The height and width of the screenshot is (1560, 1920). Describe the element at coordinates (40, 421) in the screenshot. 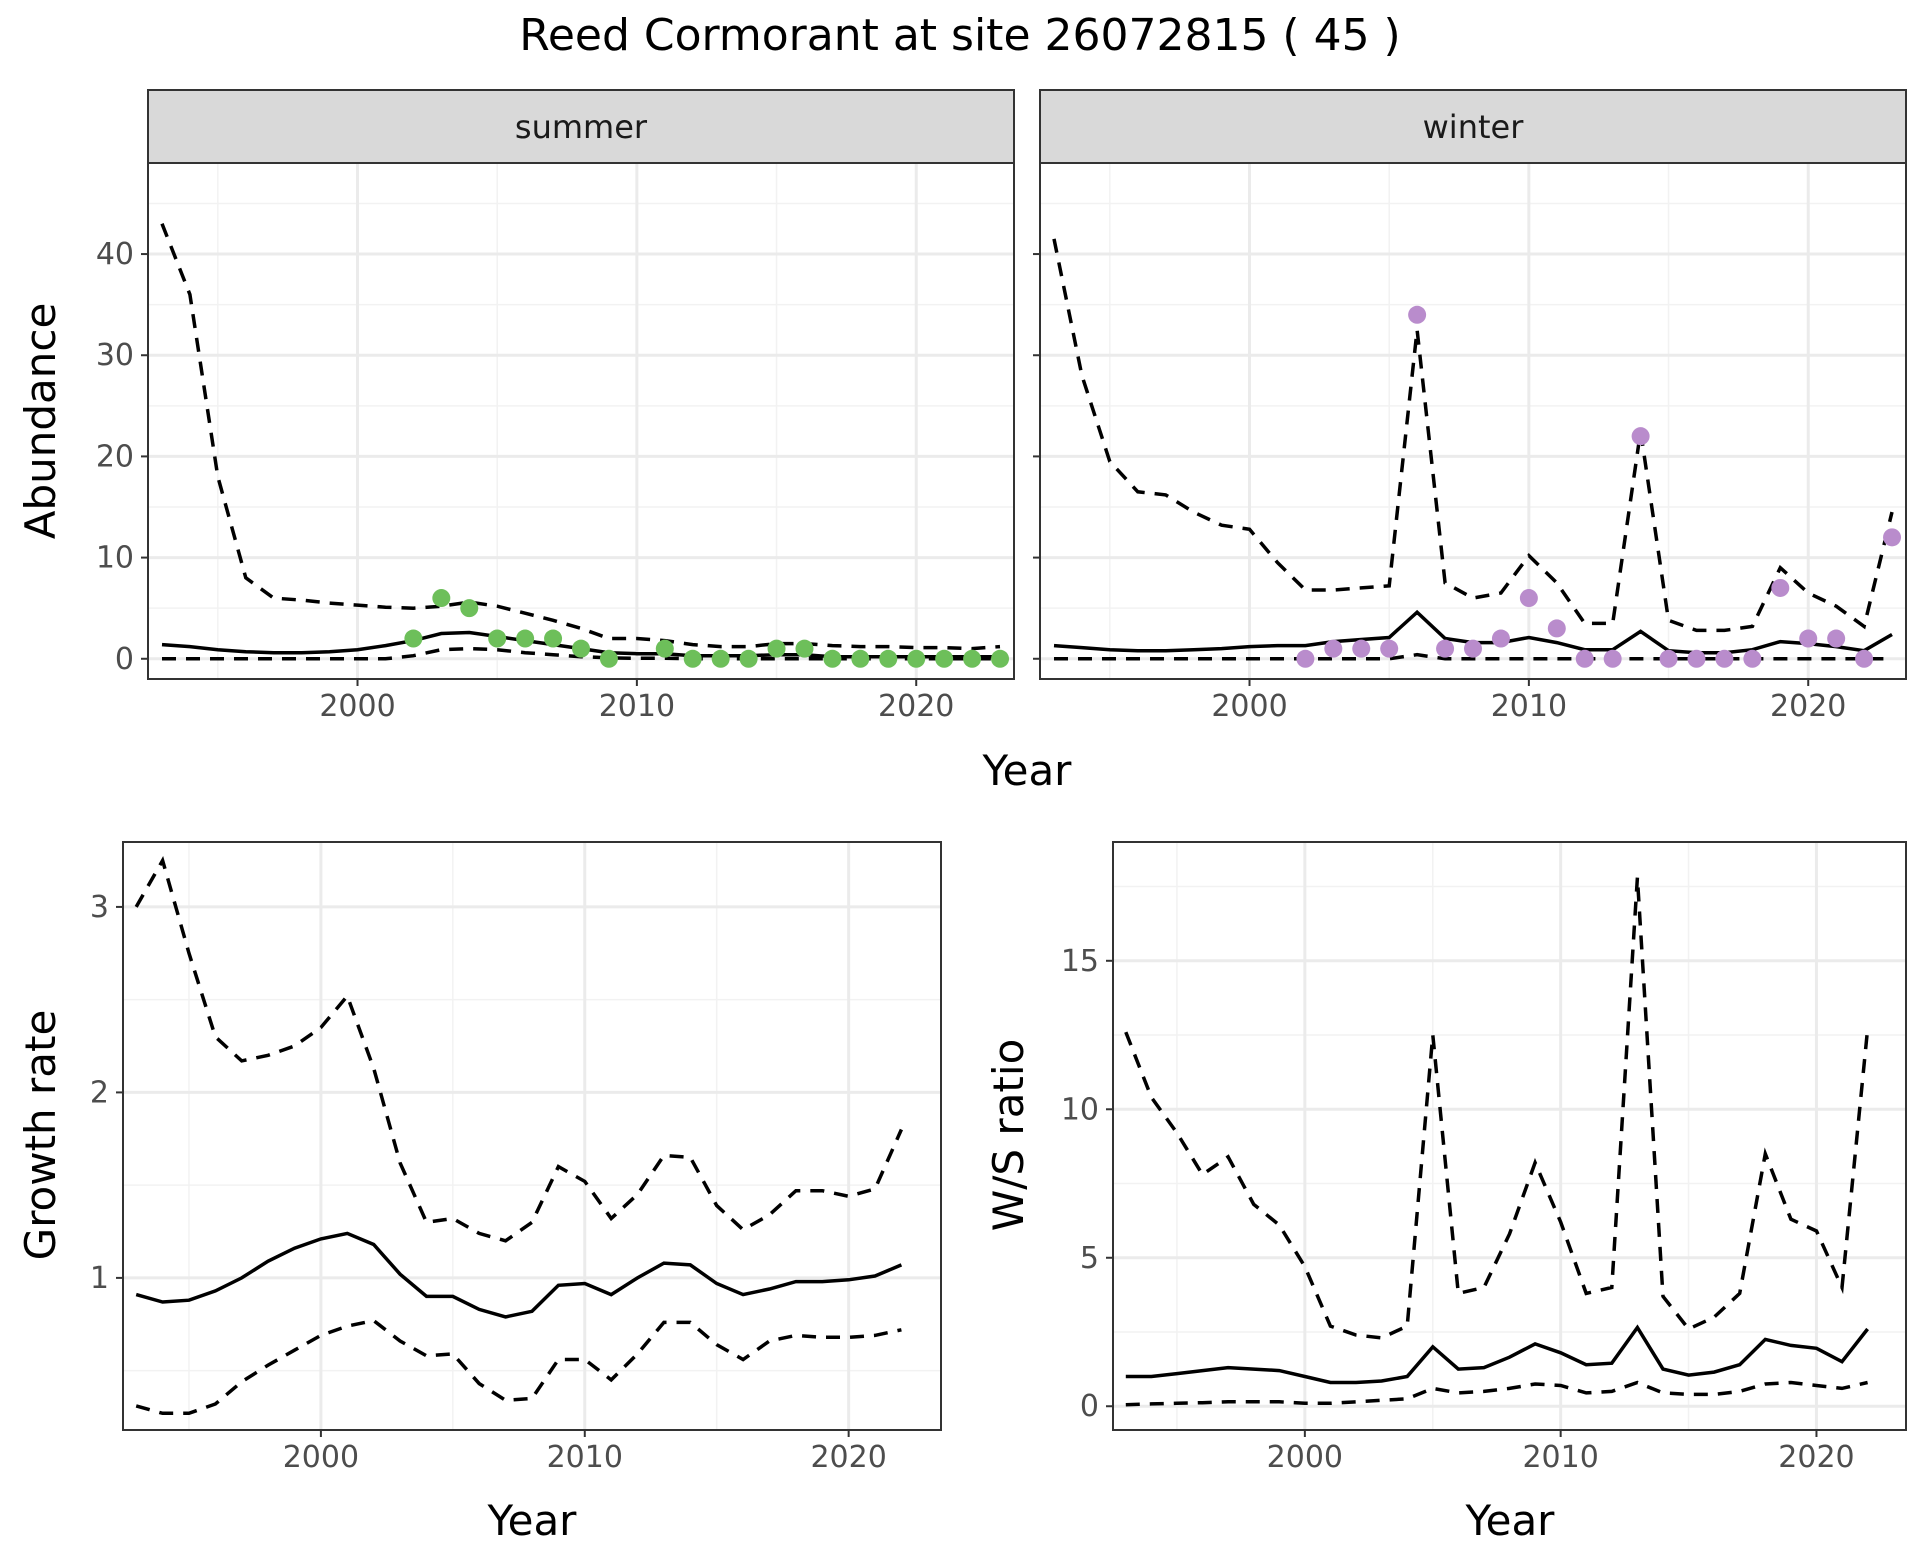

I see `abundance-y-axis-title: Abundance` at that location.